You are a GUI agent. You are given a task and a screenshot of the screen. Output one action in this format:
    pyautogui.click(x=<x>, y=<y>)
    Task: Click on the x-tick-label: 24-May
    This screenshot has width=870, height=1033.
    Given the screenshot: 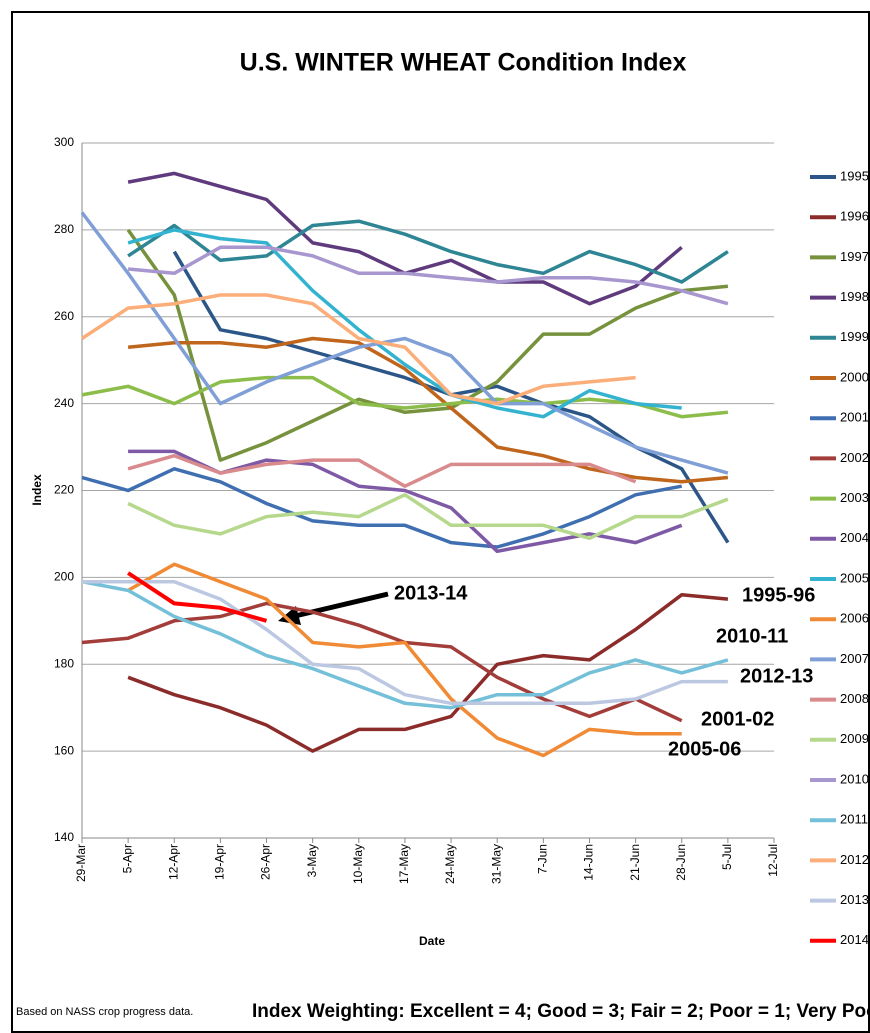 What is the action you would take?
    pyautogui.click(x=450, y=864)
    